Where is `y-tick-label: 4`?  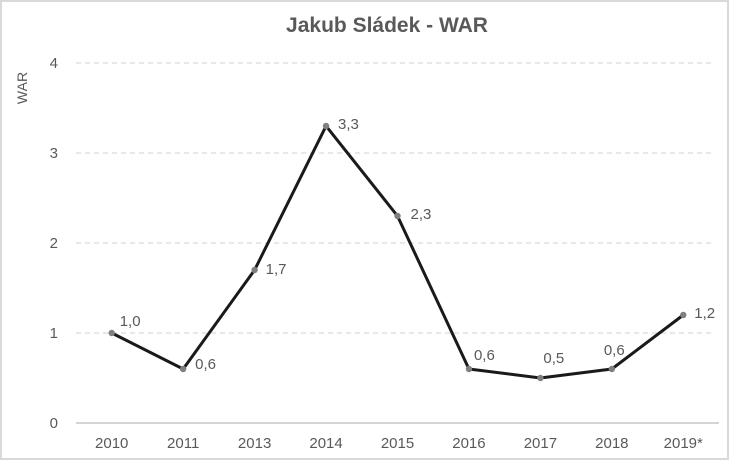 y-tick-label: 4 is located at coordinates (54, 63).